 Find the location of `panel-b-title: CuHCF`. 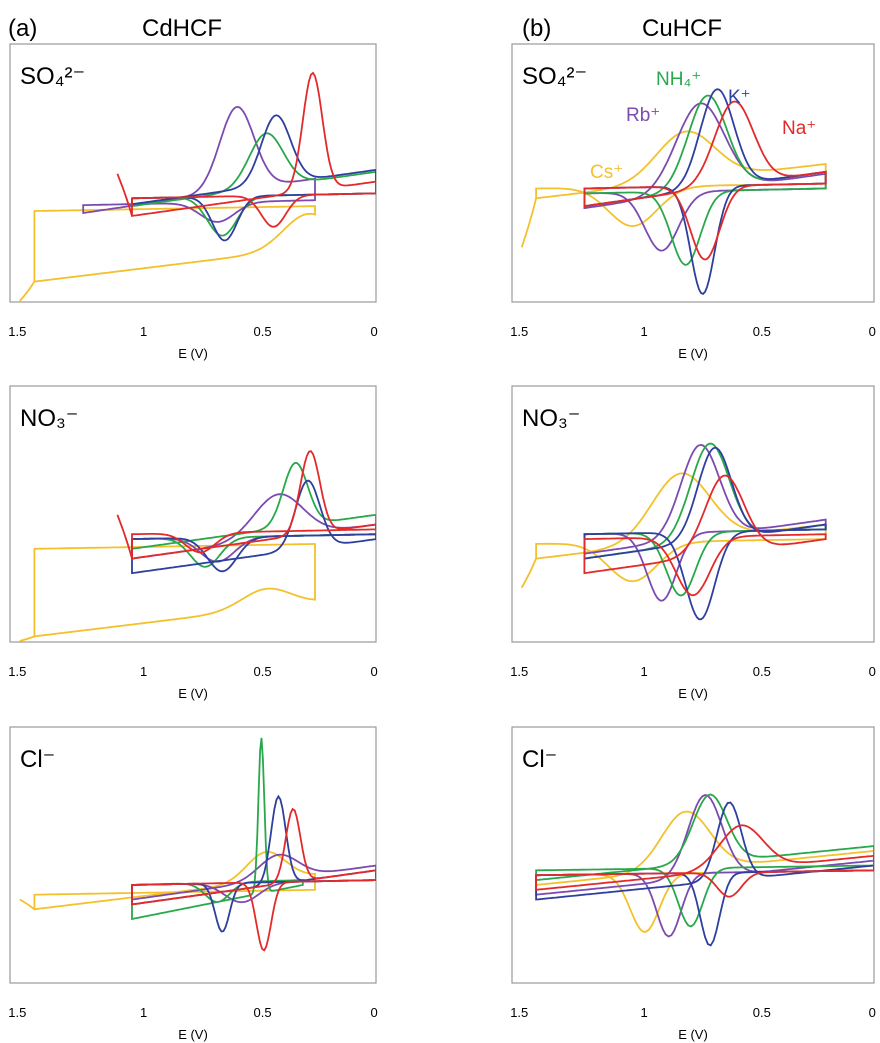

panel-b-title: CuHCF is located at coordinates (682, 28).